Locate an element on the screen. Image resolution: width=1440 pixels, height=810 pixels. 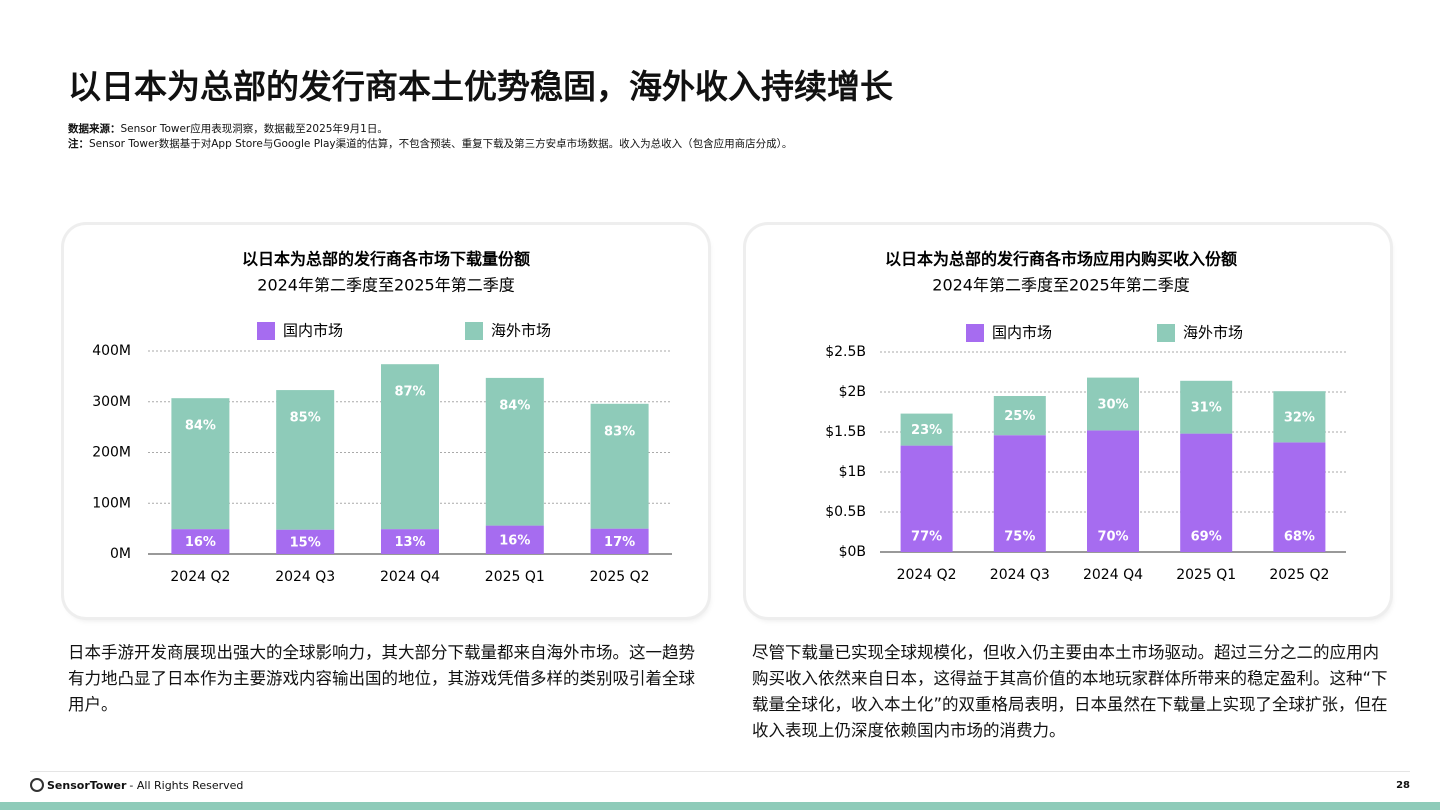
y-tick-label: 400M is located at coordinates (111, 351).